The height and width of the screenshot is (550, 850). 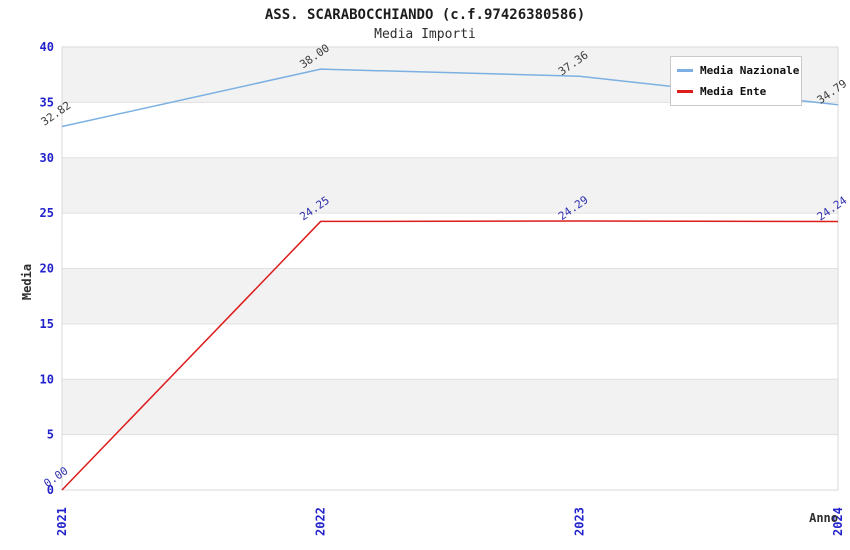 I want to click on y-tick-label: 20, so click(x=47, y=269).